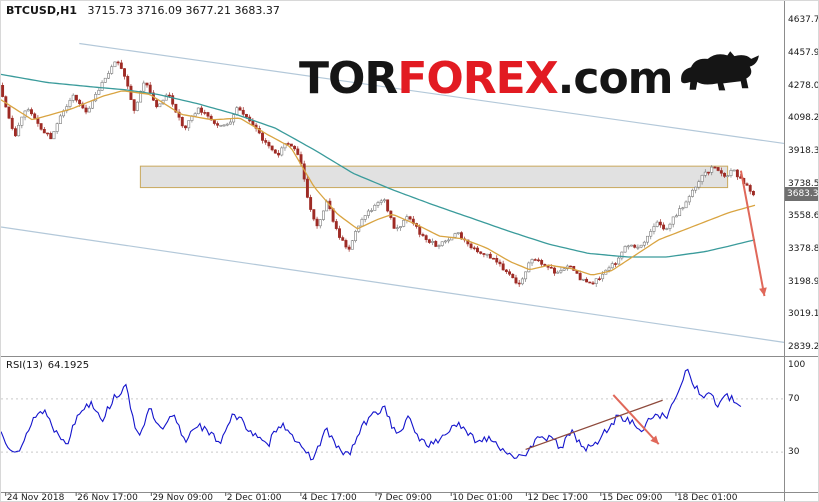 The image size is (819, 502). I want to click on price-axis-label: 3738.50, so click(803, 183).